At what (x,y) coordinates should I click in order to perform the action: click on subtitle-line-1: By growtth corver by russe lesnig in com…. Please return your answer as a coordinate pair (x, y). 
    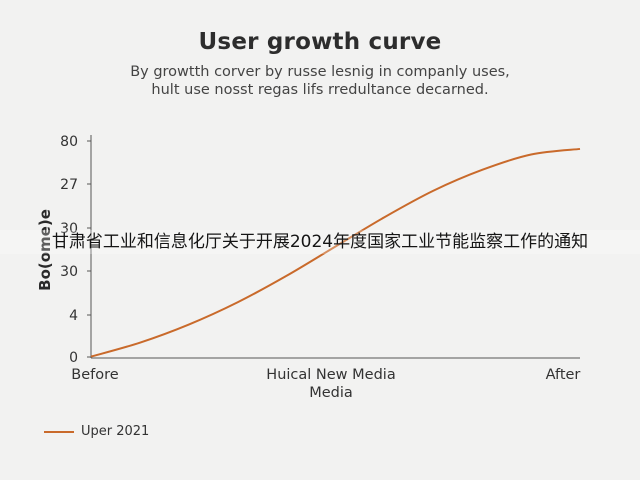
    Looking at the image, I should click on (320, 72).